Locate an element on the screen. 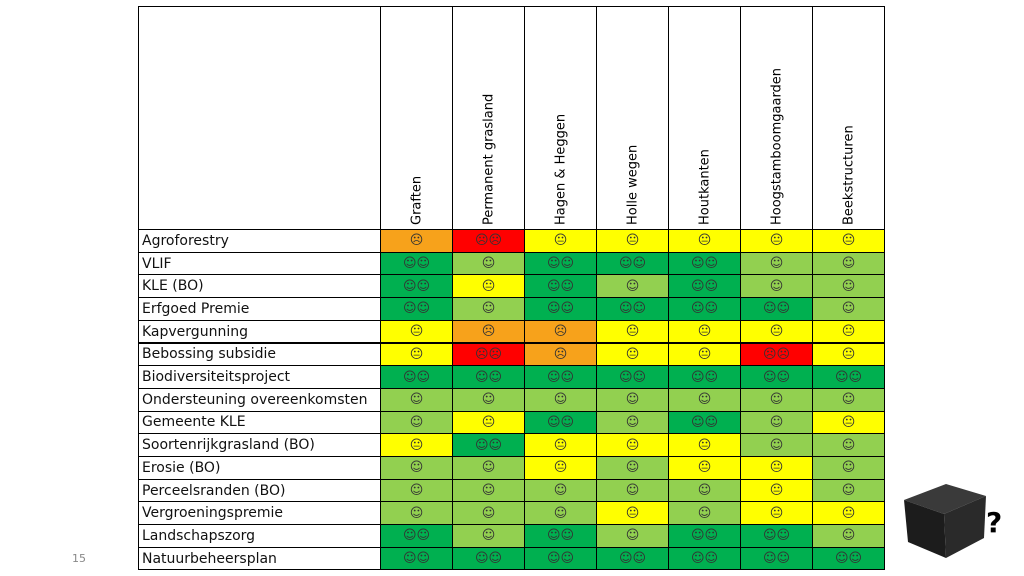 The image size is (1024, 576). column-header: Hoogstamboomgaarden is located at coordinates (776, 118).